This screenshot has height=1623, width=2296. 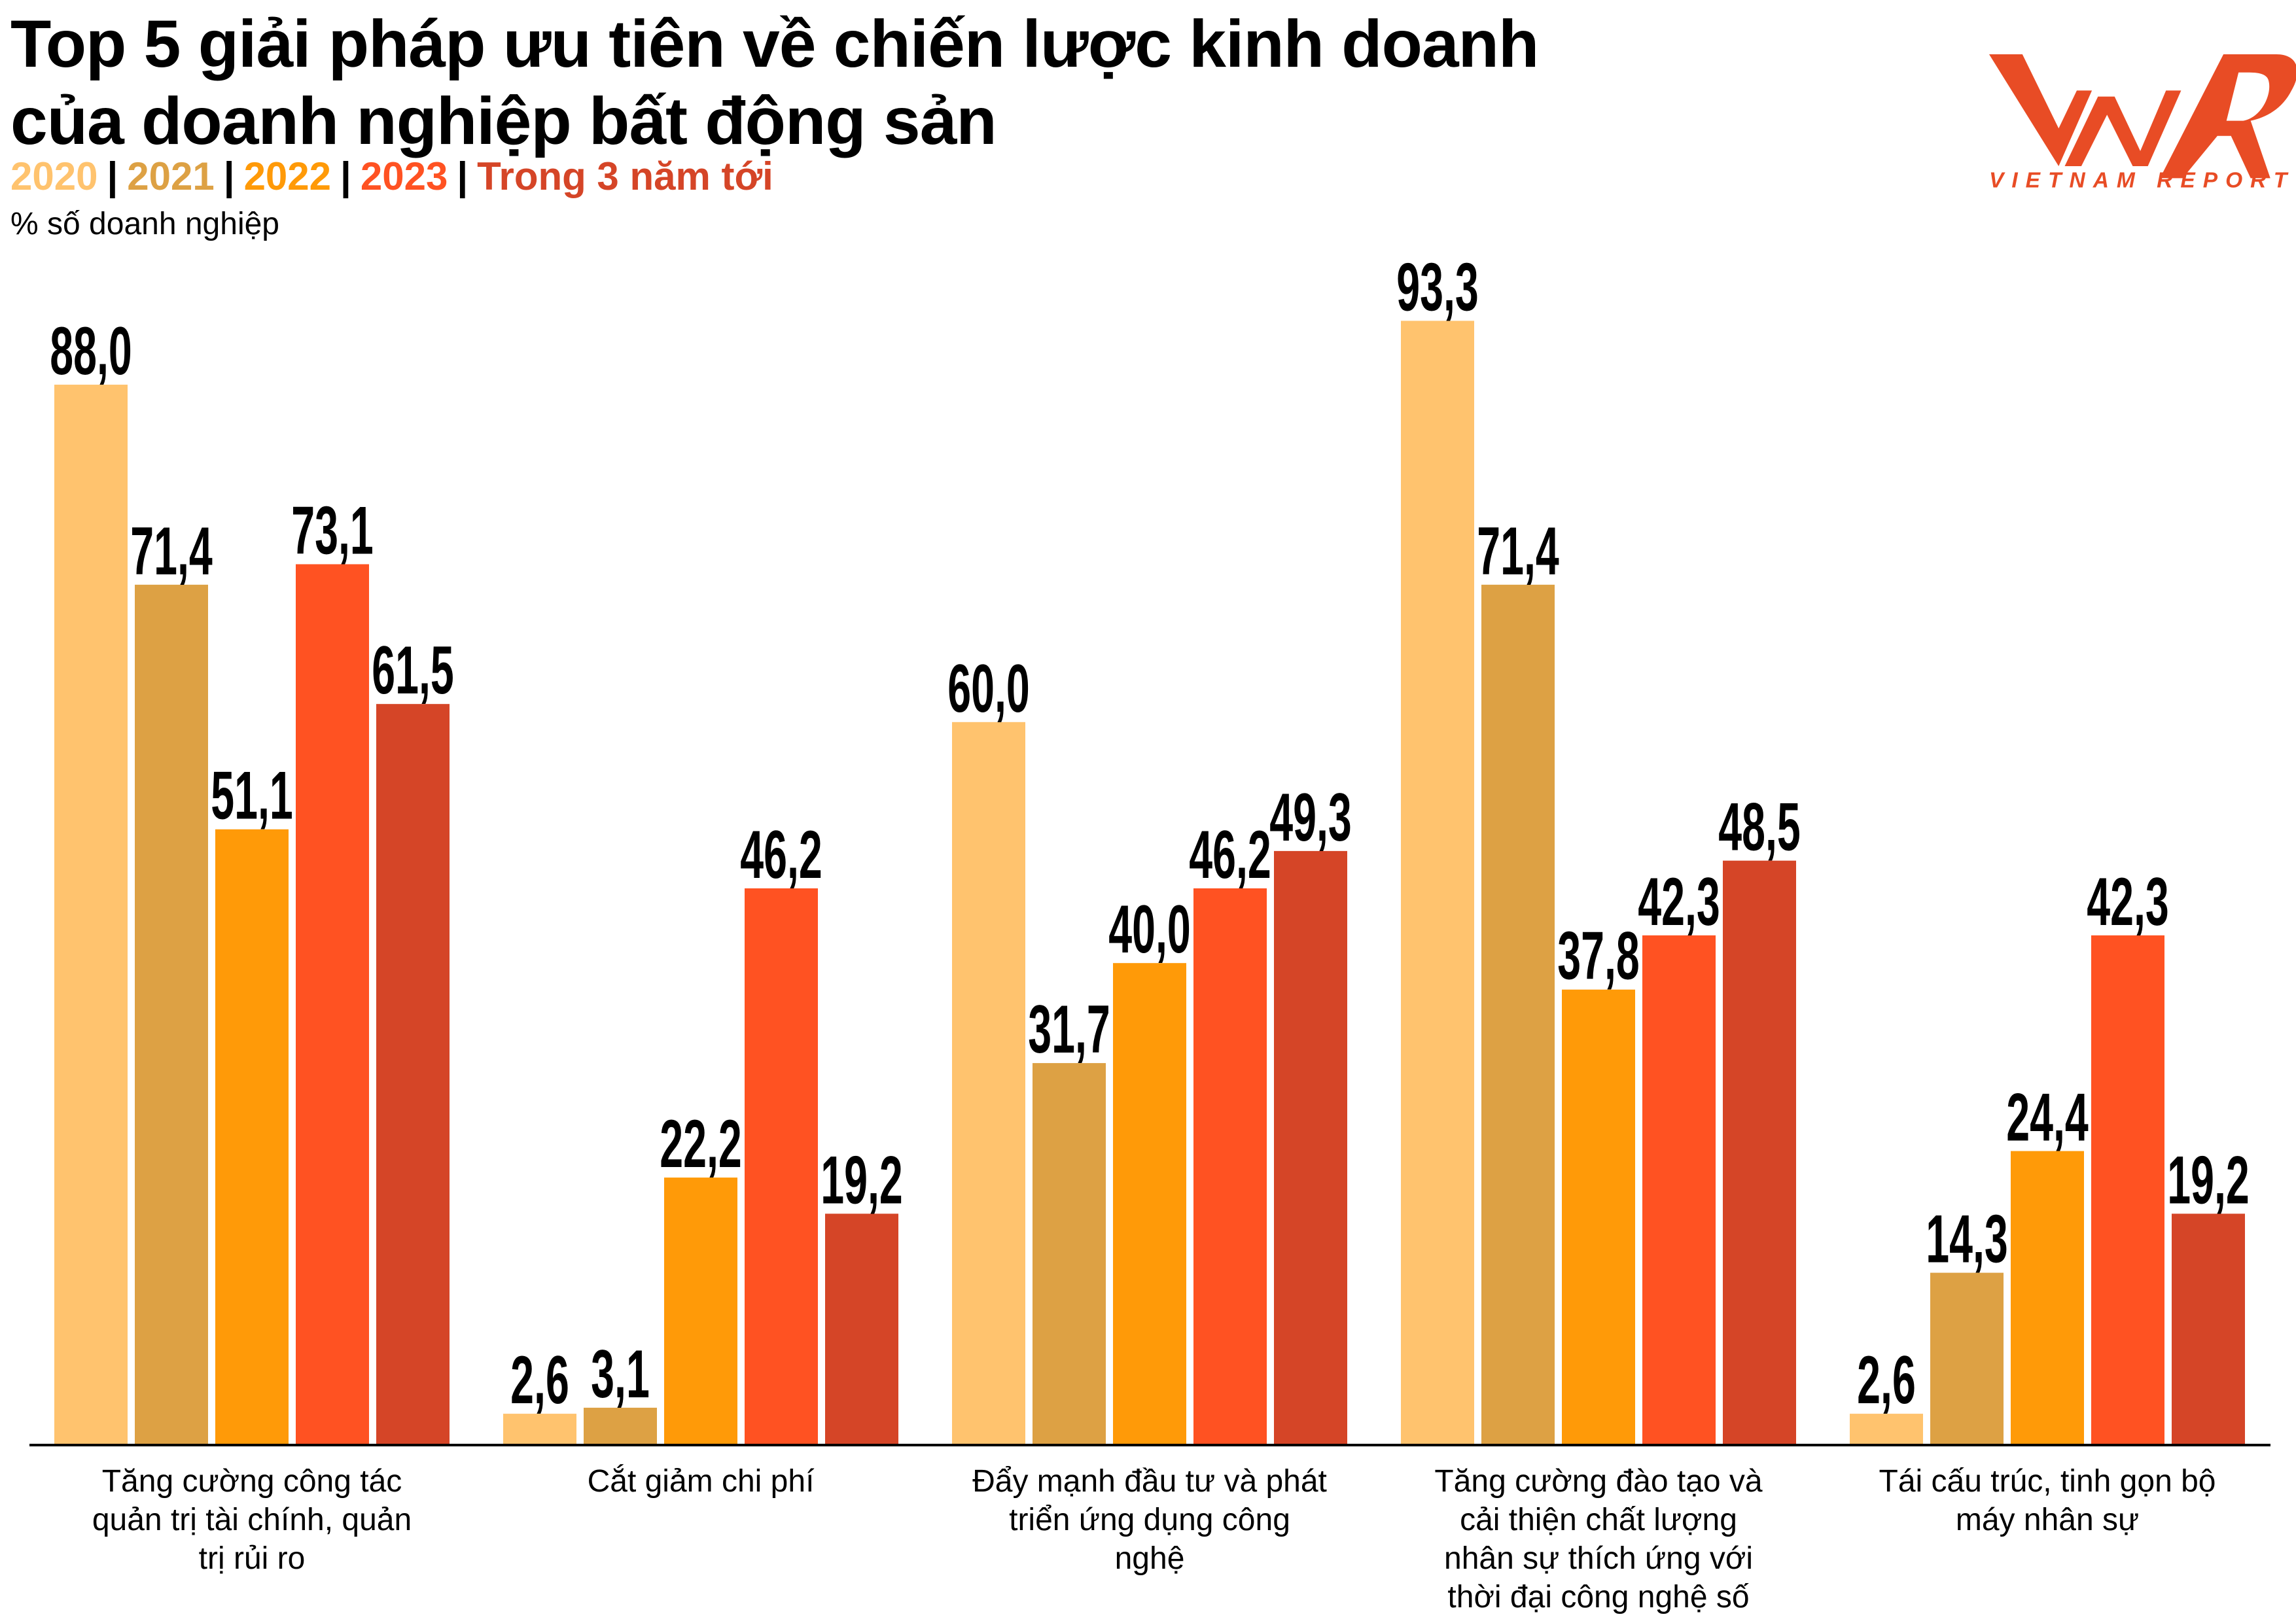 What do you see at coordinates (2047, 1520) in the screenshot?
I see `category-label: máy nhân sự` at bounding box center [2047, 1520].